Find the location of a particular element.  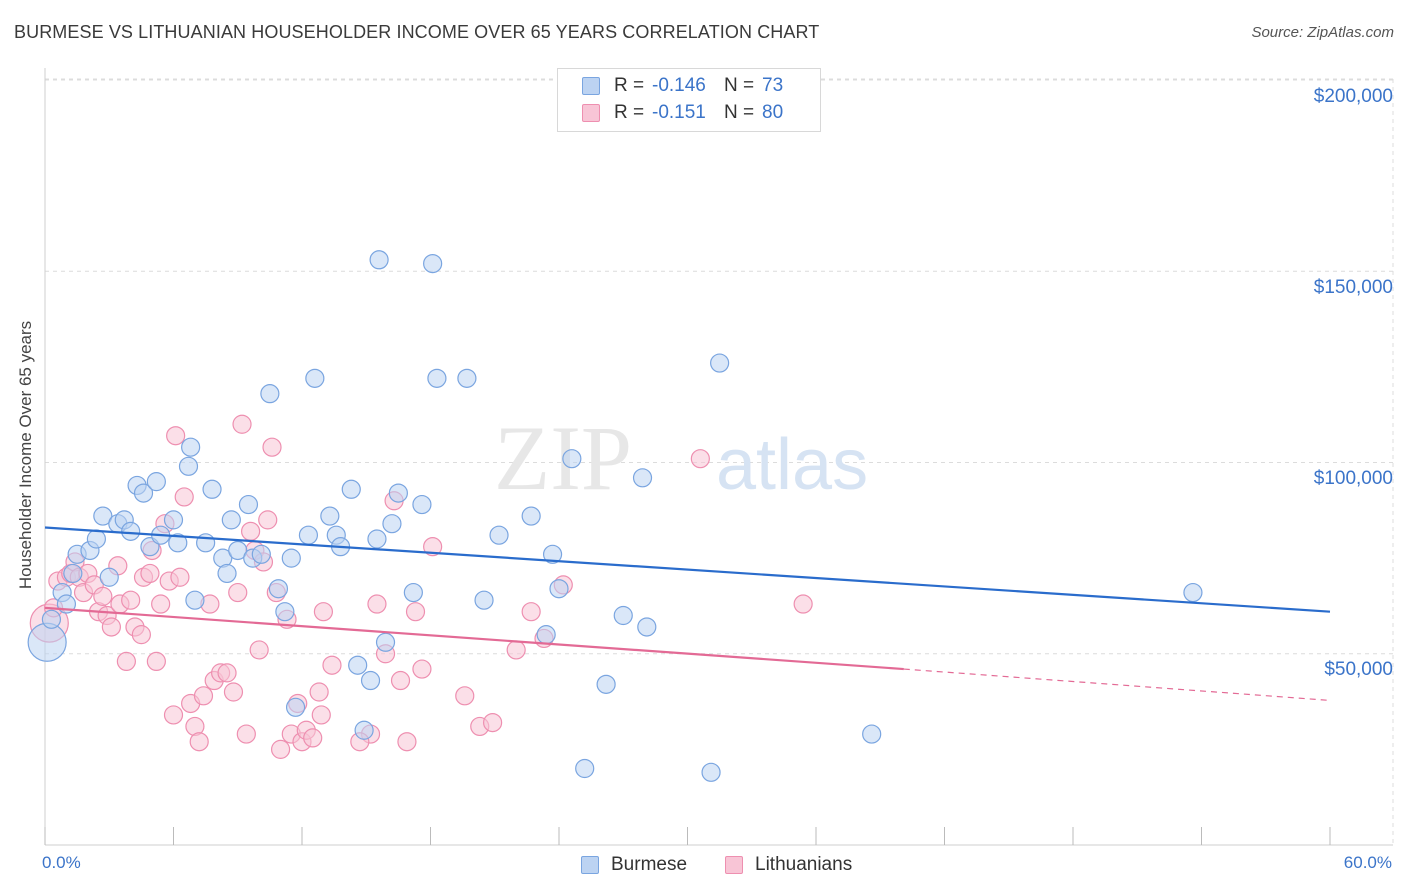

watermark-atlas: atlas is located at coordinates (792, 465).